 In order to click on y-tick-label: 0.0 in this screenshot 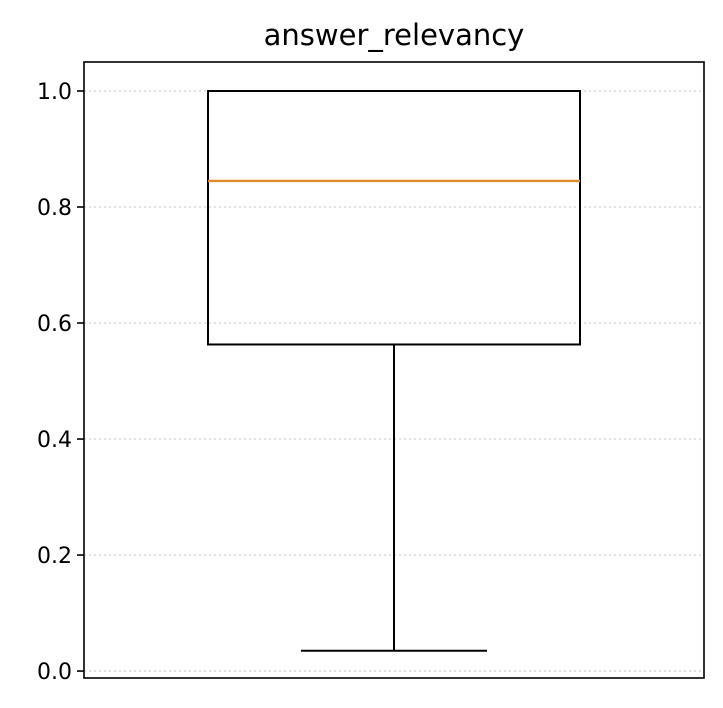, I will do `click(54, 672)`.